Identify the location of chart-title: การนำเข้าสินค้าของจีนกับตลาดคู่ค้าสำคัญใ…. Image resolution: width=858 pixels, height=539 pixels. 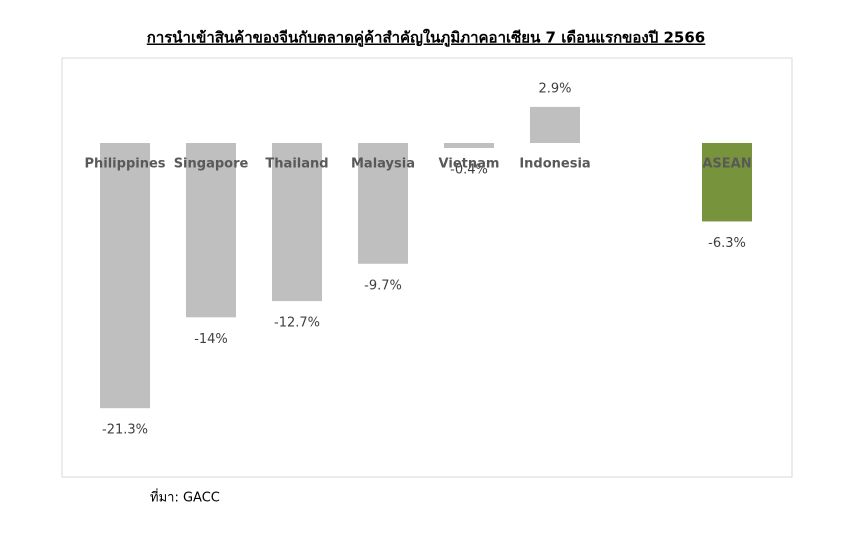
(426, 38).